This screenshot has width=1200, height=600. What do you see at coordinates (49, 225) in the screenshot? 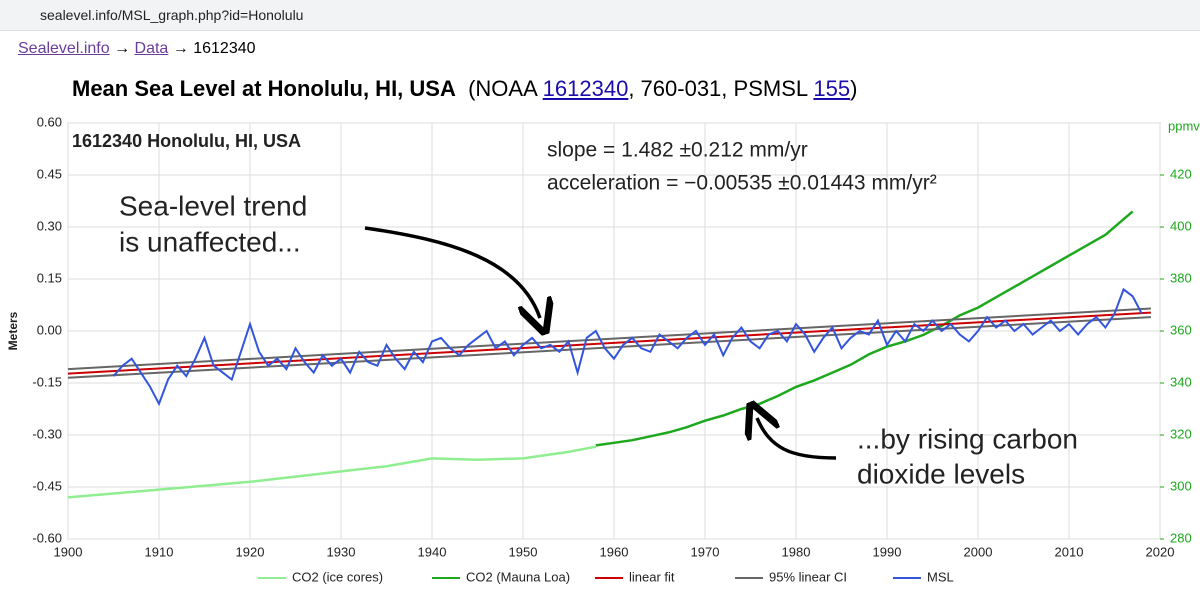
I see `y-tick-label: 0.30` at bounding box center [49, 225].